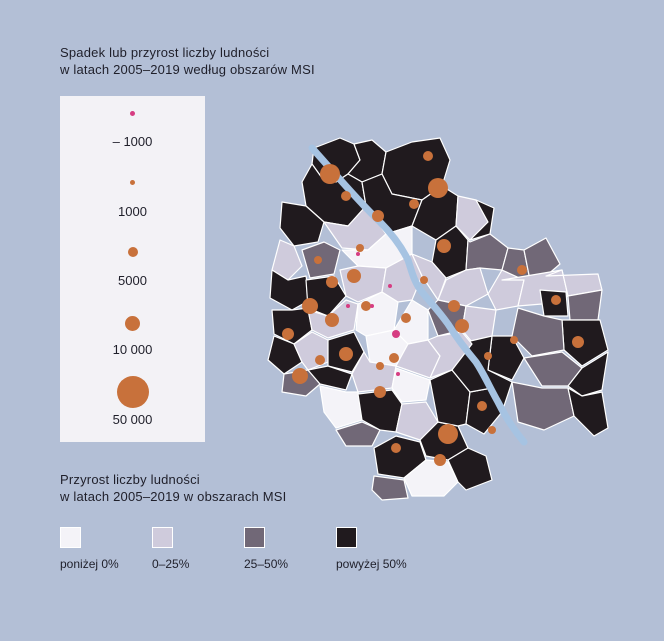 The width and height of the screenshot is (664, 641). I want to click on size-legend-panel: – 1000 1000 5000 10 000 50 000, so click(132, 269).